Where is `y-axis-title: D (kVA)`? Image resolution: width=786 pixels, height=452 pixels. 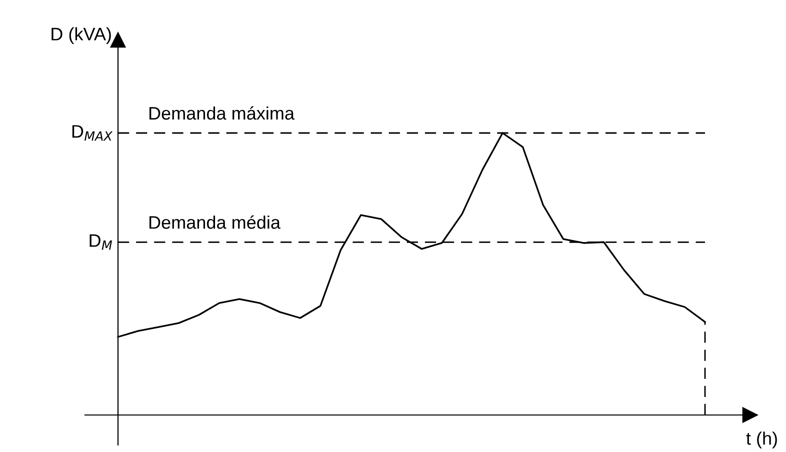 y-axis-title: D (kVA) is located at coordinates (81, 35).